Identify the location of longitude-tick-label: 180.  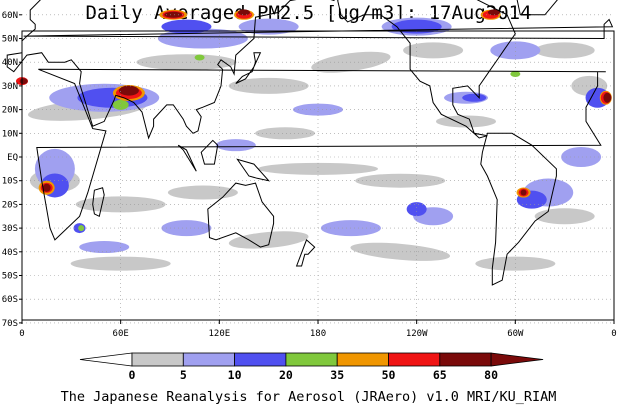
(318, 334).